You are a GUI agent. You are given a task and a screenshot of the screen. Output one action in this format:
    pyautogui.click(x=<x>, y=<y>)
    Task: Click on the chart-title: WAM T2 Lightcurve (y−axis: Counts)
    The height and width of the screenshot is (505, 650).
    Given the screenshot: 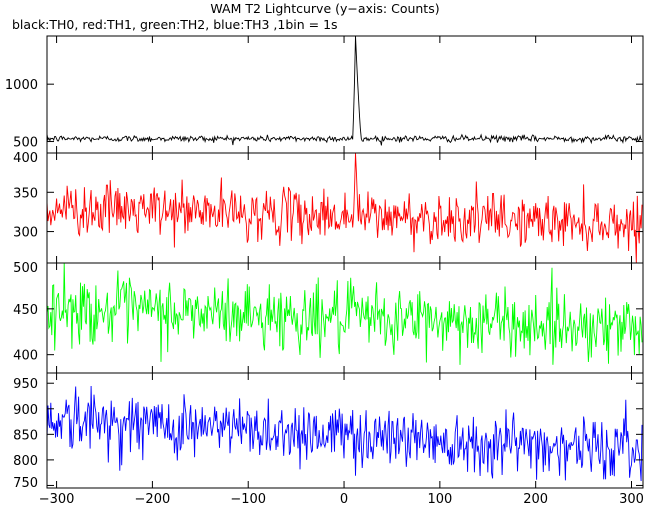 What is the action you would take?
    pyautogui.click(x=325, y=8)
    